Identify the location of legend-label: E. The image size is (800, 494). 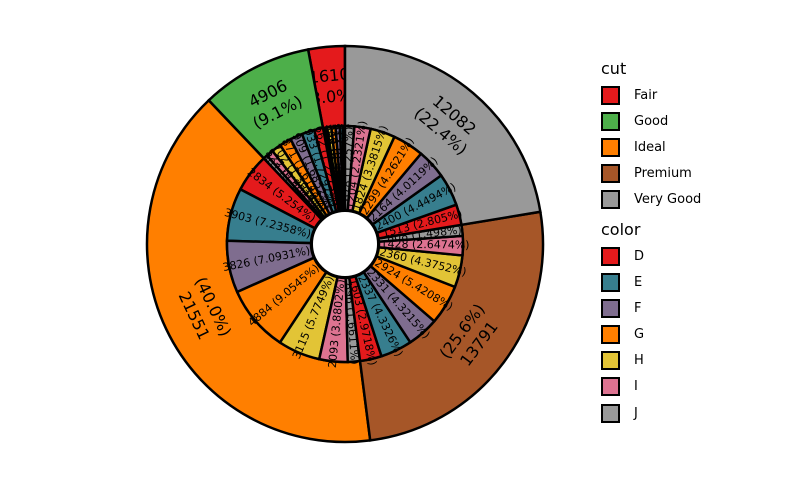
(638, 282).